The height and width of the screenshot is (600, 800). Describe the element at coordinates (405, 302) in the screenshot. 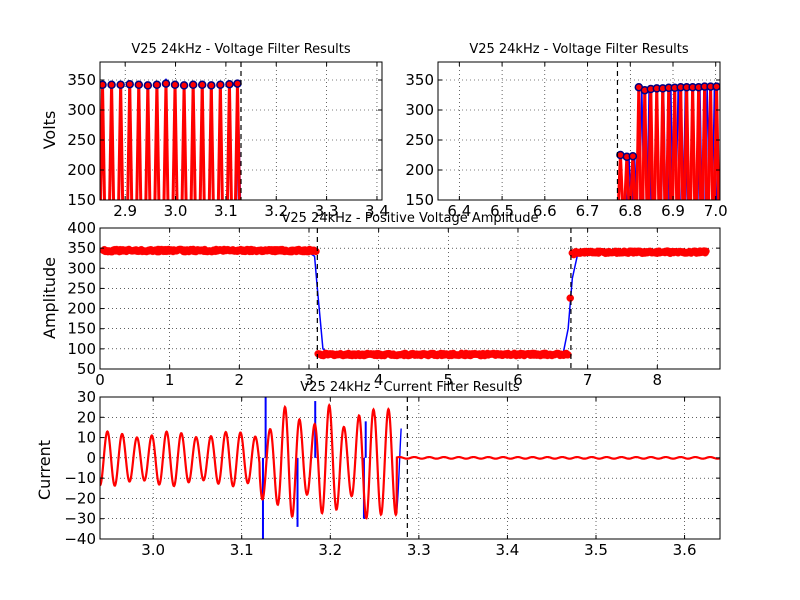

I see `amplitude-series` at that location.